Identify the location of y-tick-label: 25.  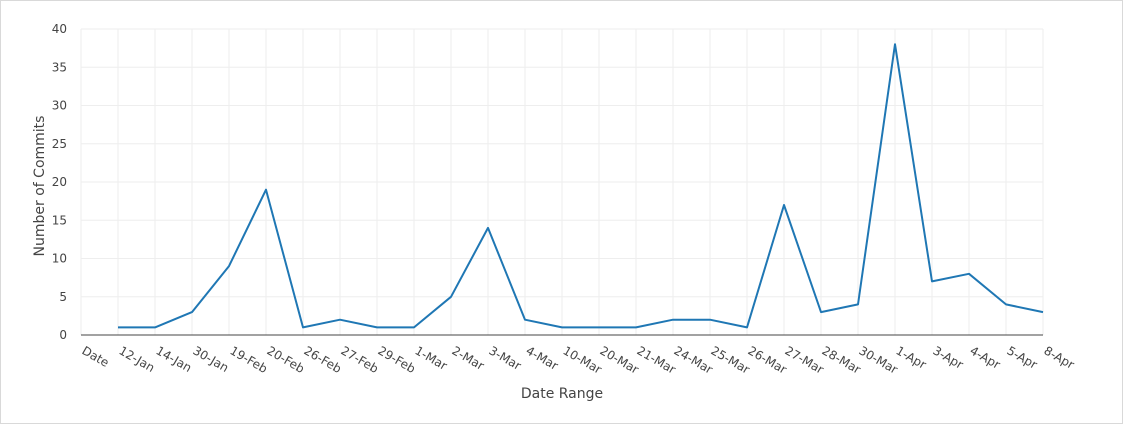
(59, 144).